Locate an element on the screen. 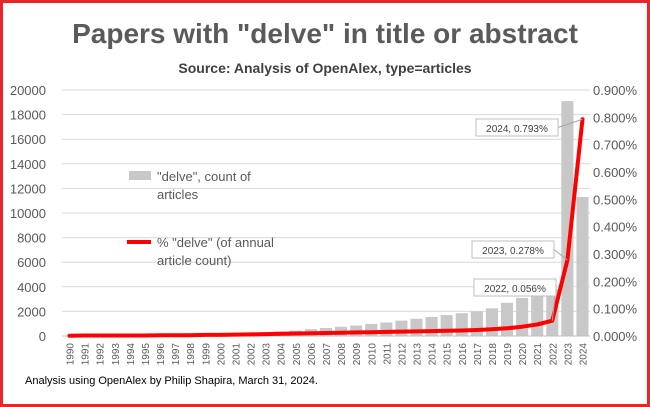  x-axis-tick-label: 2023 is located at coordinates (568, 354).